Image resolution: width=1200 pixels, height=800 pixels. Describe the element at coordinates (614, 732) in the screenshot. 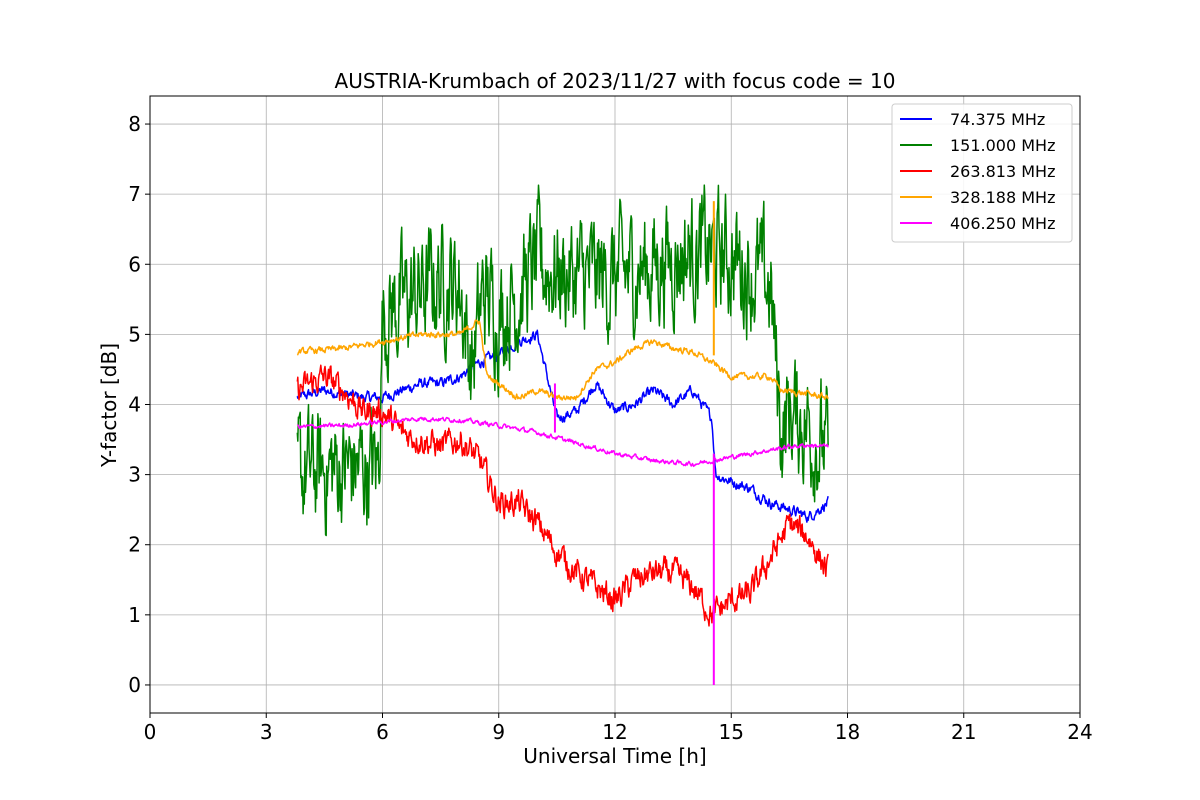

I see `x-tick-label: 12` at that location.